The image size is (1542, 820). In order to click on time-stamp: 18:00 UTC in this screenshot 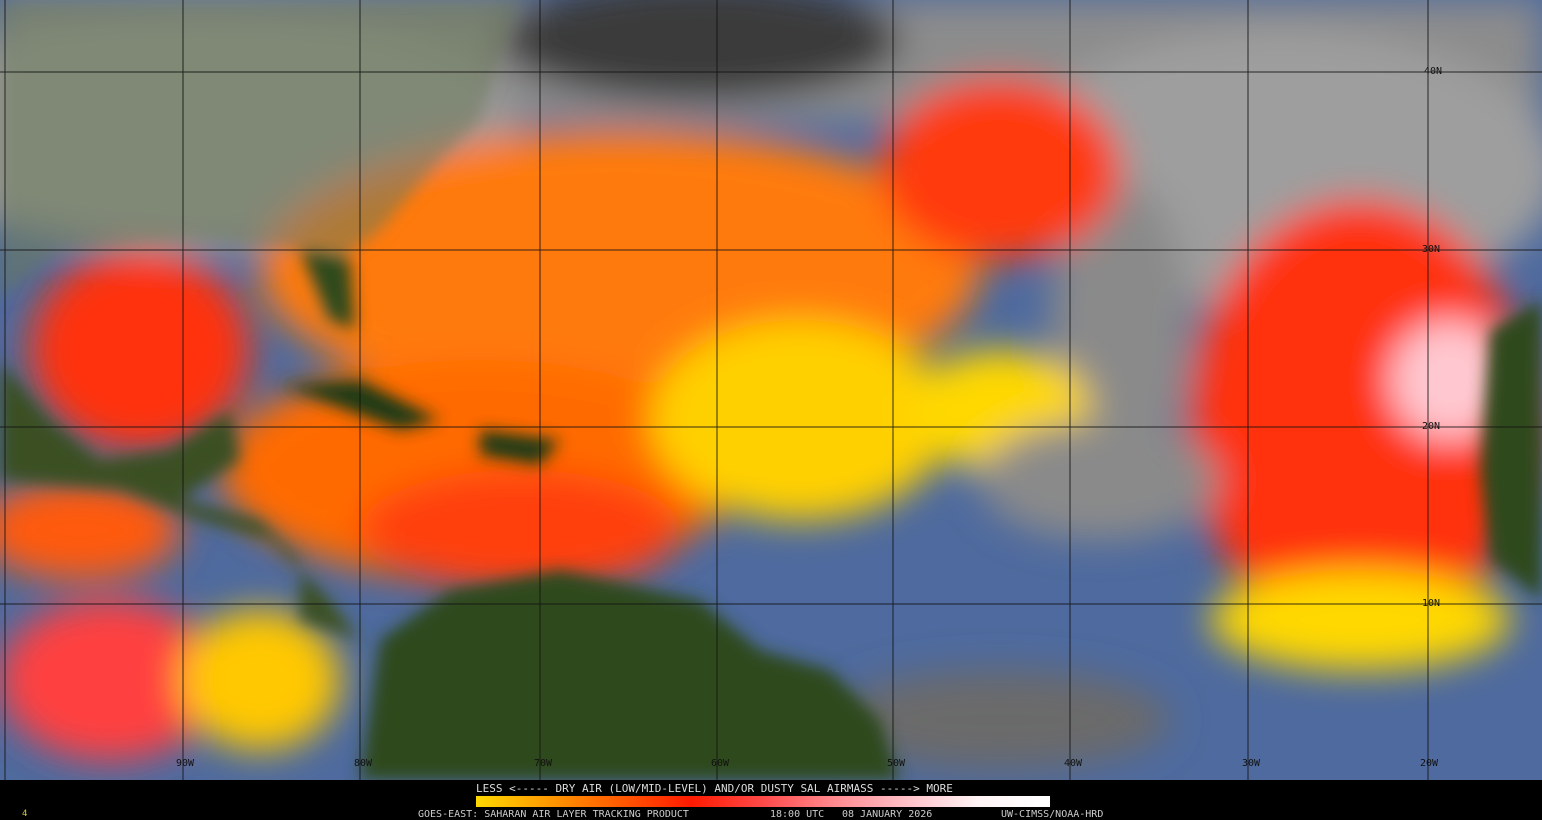, I will do `click(797, 814)`.